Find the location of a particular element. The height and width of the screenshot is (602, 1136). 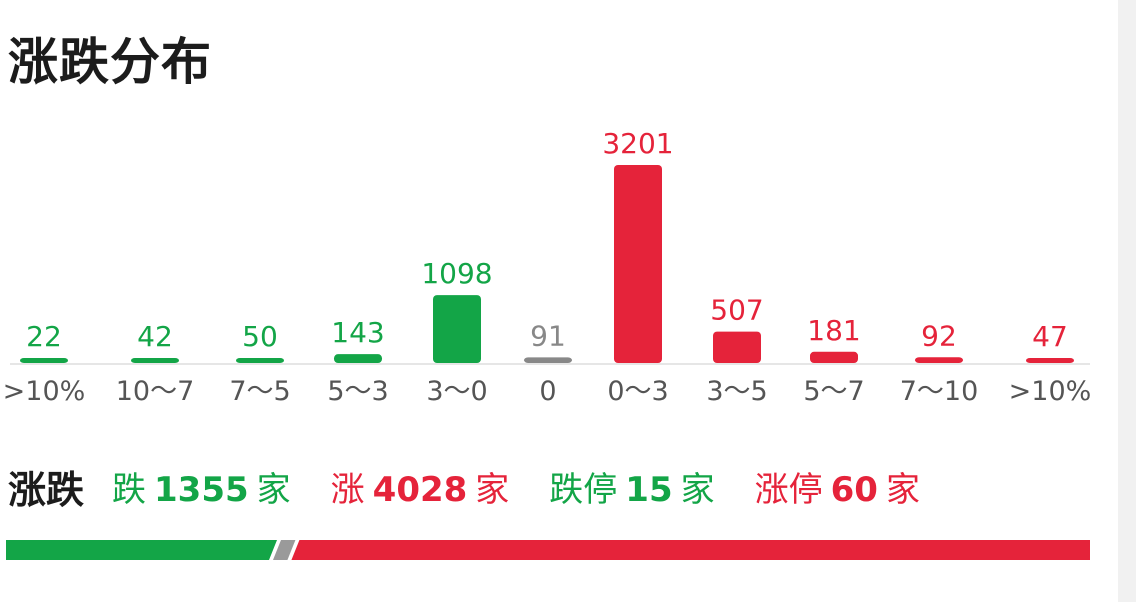

category-tick-label: 10～7 is located at coordinates (155, 391).